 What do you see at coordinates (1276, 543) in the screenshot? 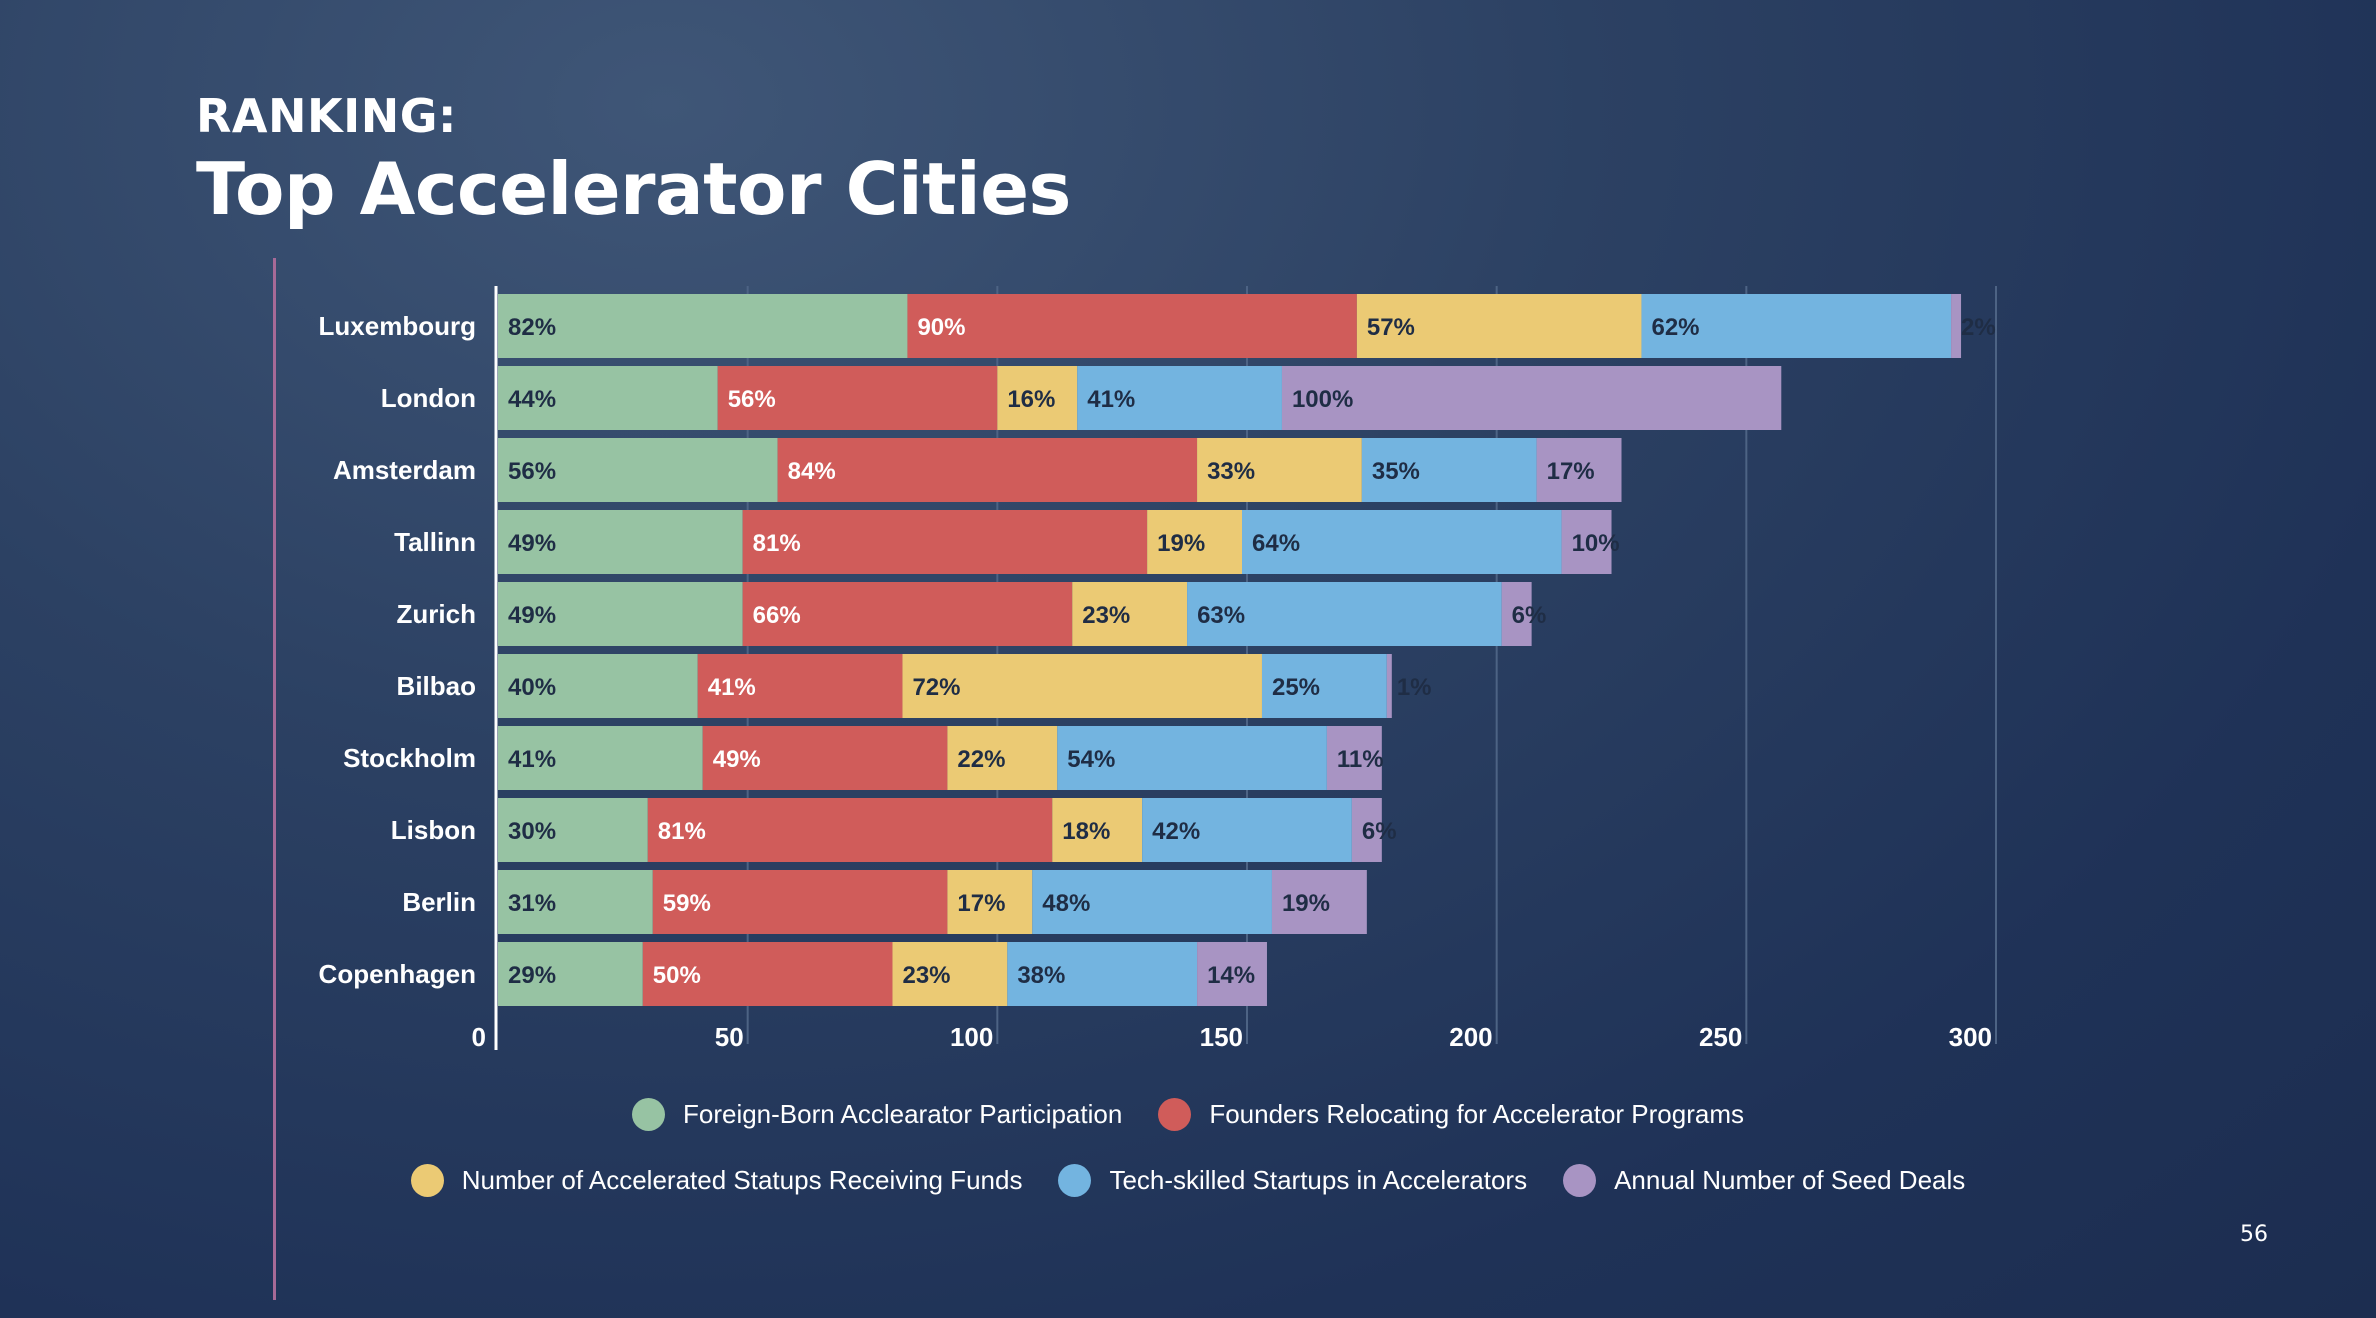
I see `data-label: 64%` at bounding box center [1276, 543].